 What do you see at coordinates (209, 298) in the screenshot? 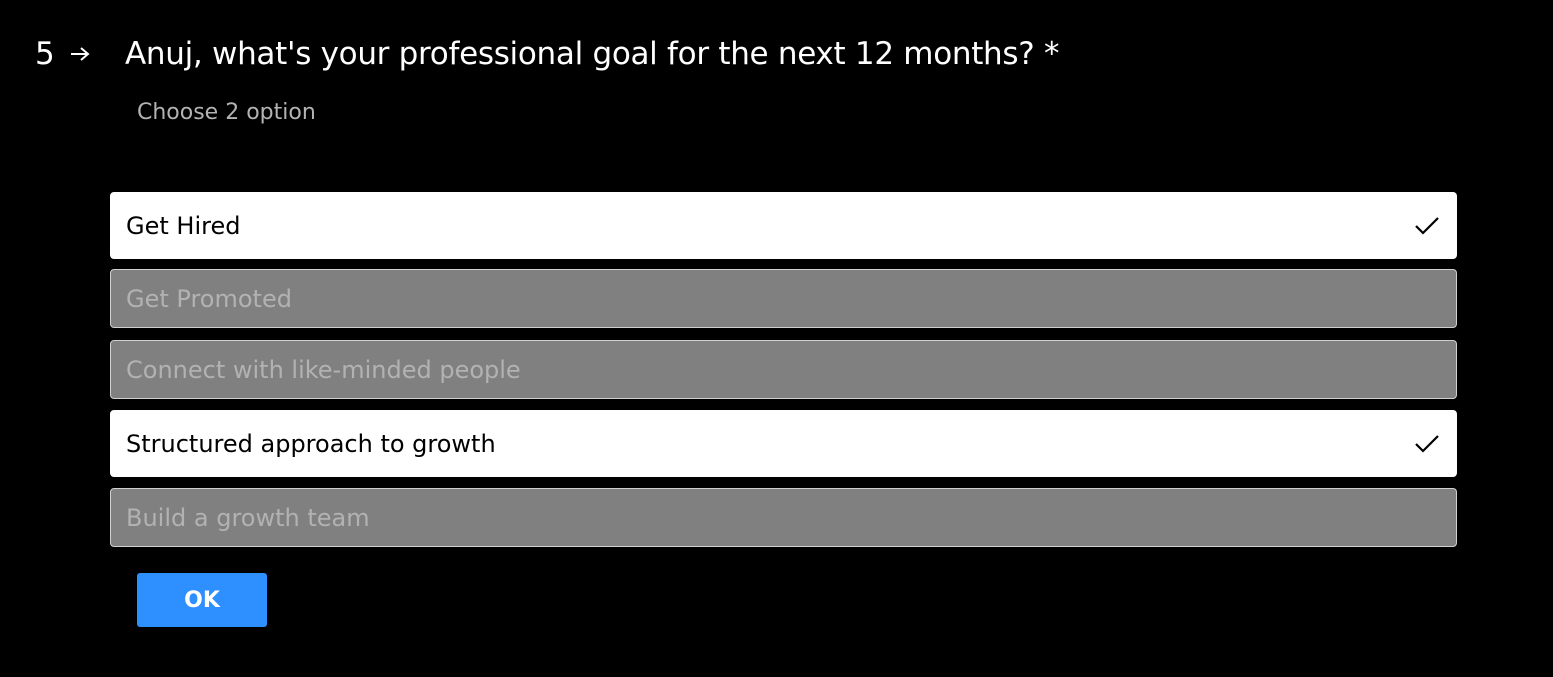
I see `option-label: Get Promoted` at bounding box center [209, 298].